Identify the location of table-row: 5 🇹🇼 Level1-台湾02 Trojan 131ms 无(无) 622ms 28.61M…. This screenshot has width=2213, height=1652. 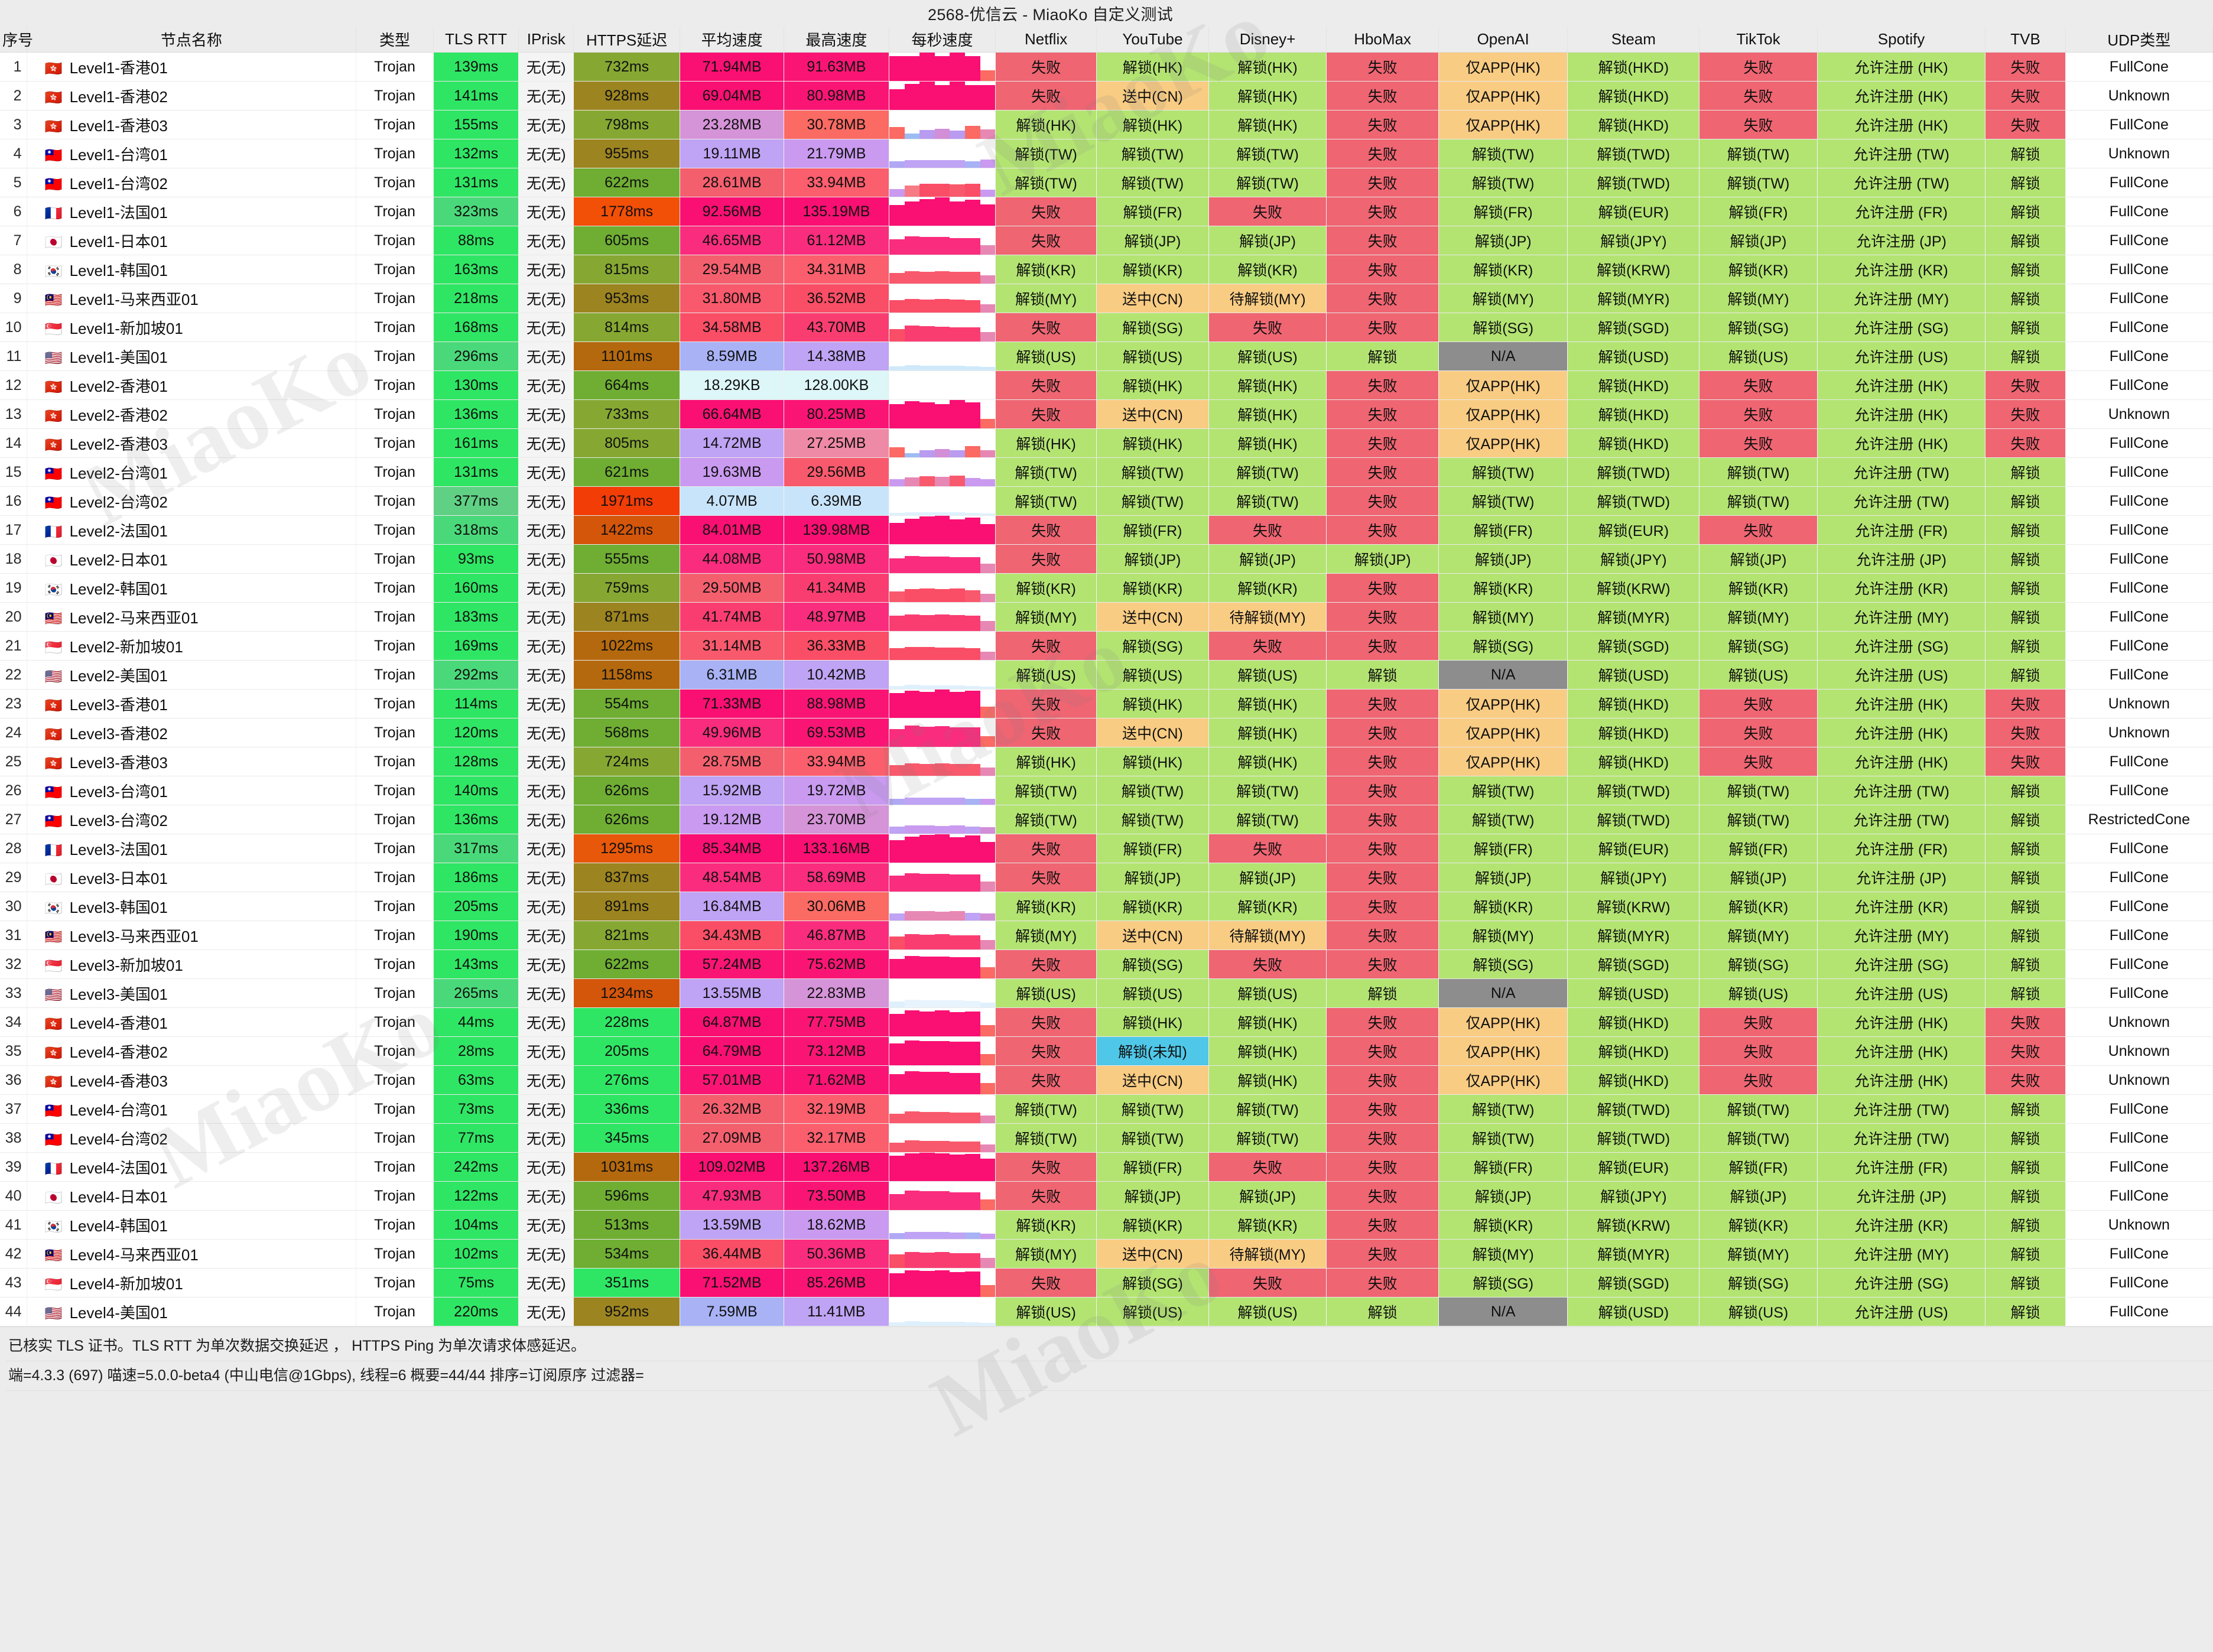
(1106, 182).